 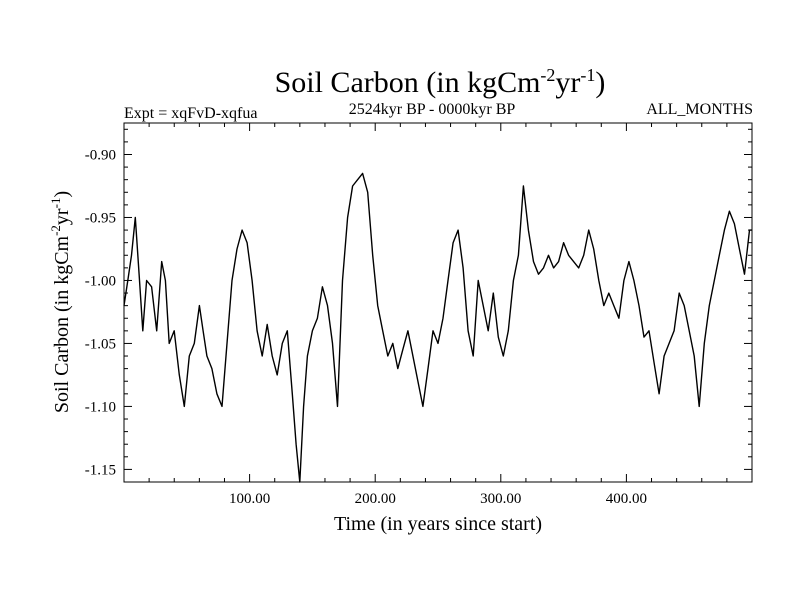 I want to click on y-axis-label-base: Soil Carbon (in kgCm, so click(x=62, y=324).